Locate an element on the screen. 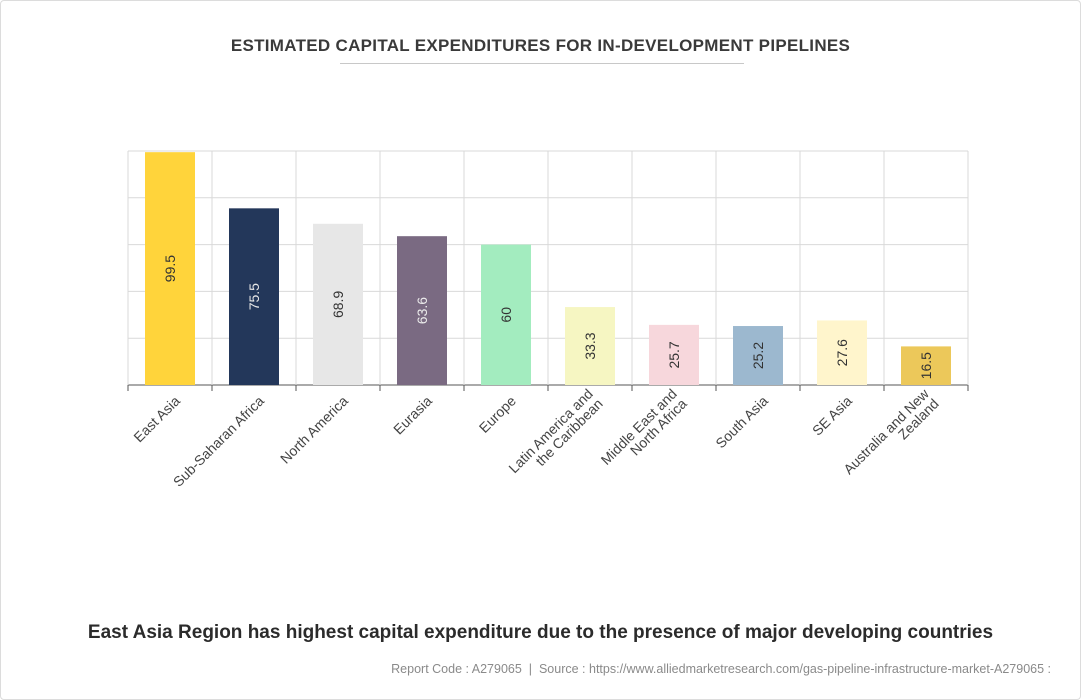 The height and width of the screenshot is (700, 1081). x-tick-label: South Asia is located at coordinates (741, 421).